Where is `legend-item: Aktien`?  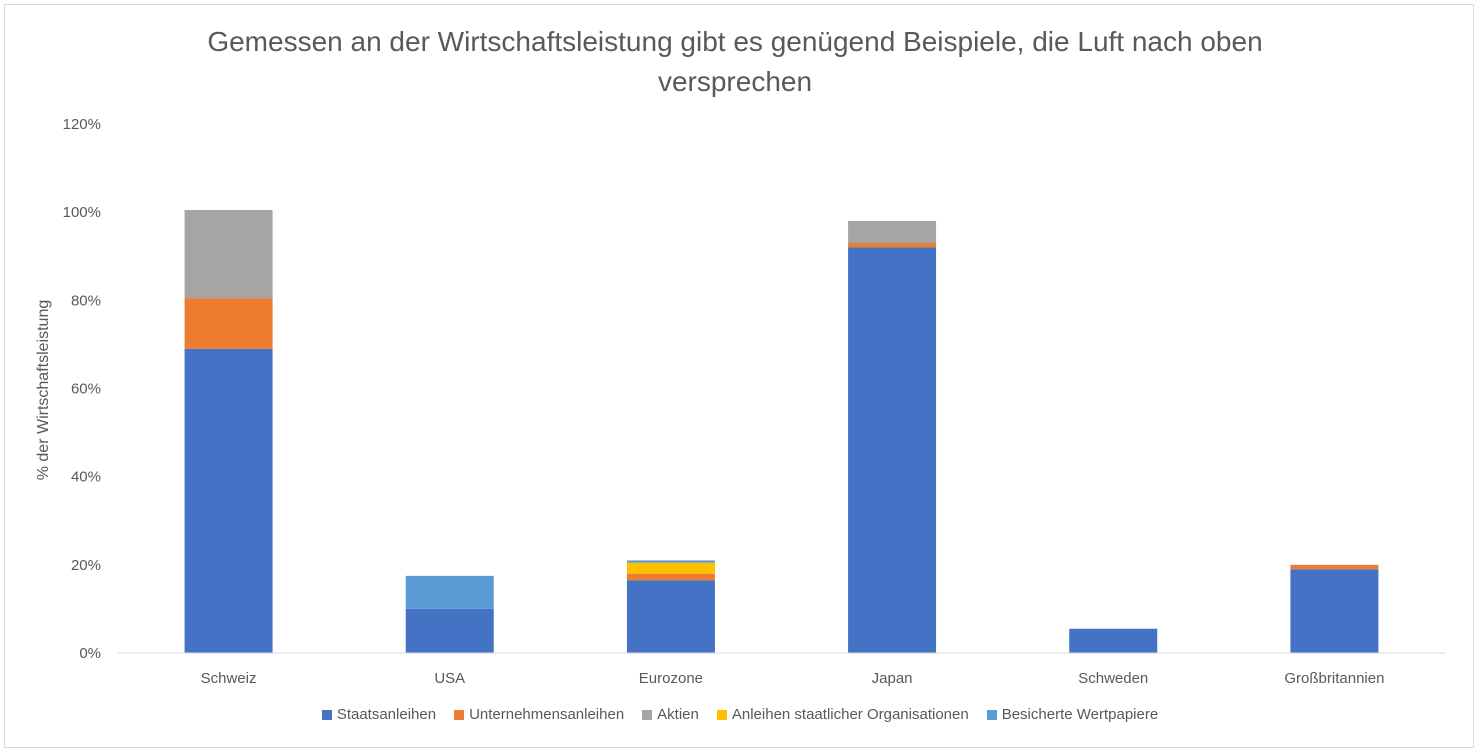
legend-item: Aktien is located at coordinates (670, 714).